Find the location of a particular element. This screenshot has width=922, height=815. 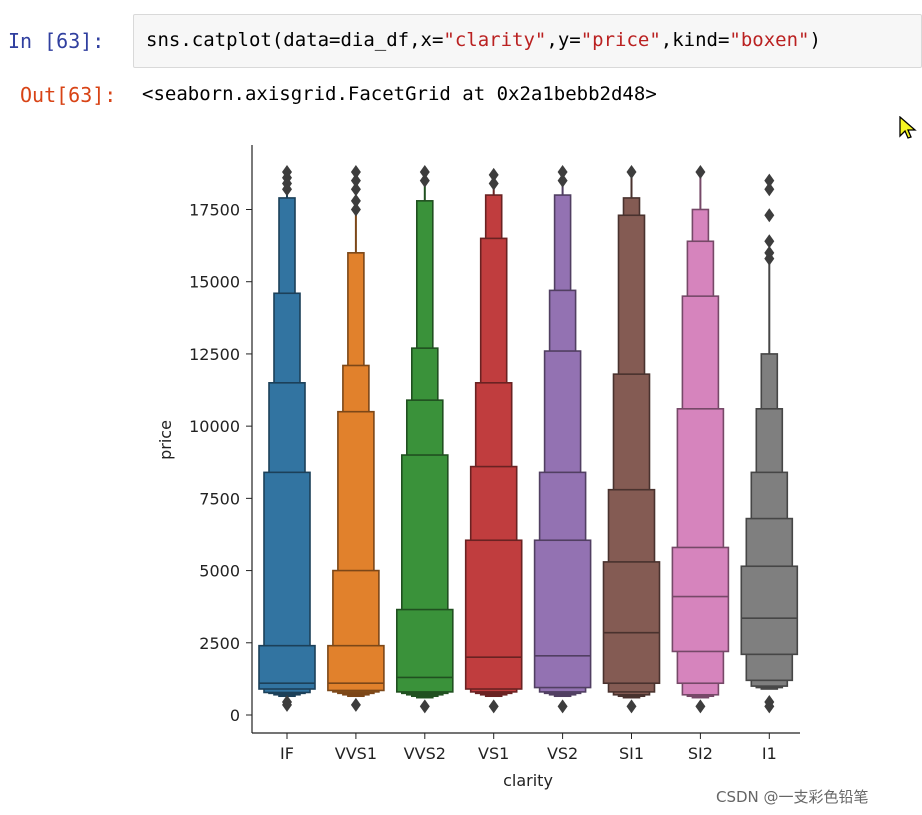

y-axis-label: price is located at coordinates (165, 440).